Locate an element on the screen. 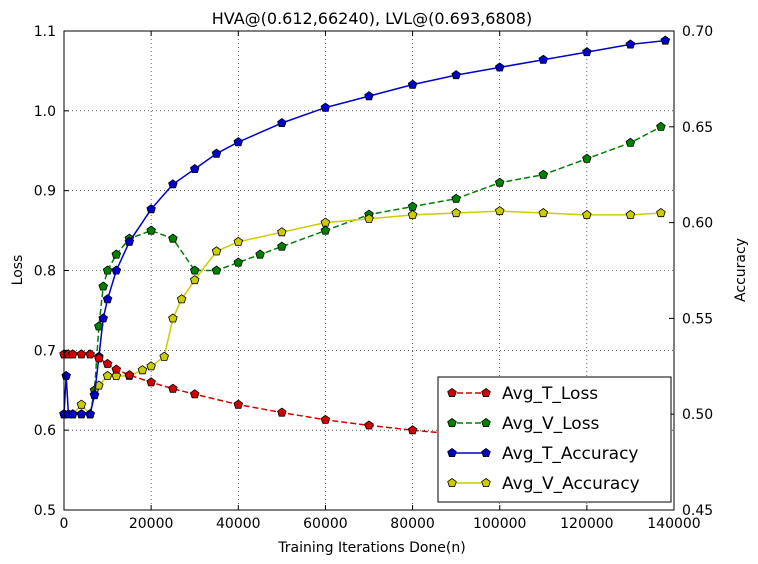  x-tick-label: 100000 is located at coordinates (499, 524).